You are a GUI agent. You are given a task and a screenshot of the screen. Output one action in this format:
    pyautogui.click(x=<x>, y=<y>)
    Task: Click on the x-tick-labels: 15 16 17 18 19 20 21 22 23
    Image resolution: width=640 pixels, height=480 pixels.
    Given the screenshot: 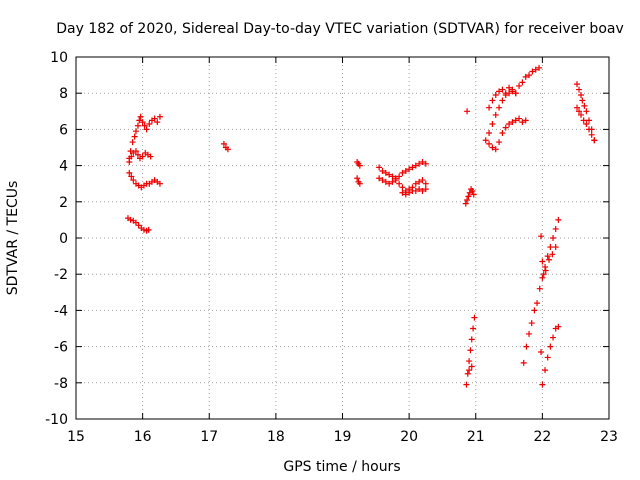 What is the action you would take?
    pyautogui.click(x=342, y=437)
    